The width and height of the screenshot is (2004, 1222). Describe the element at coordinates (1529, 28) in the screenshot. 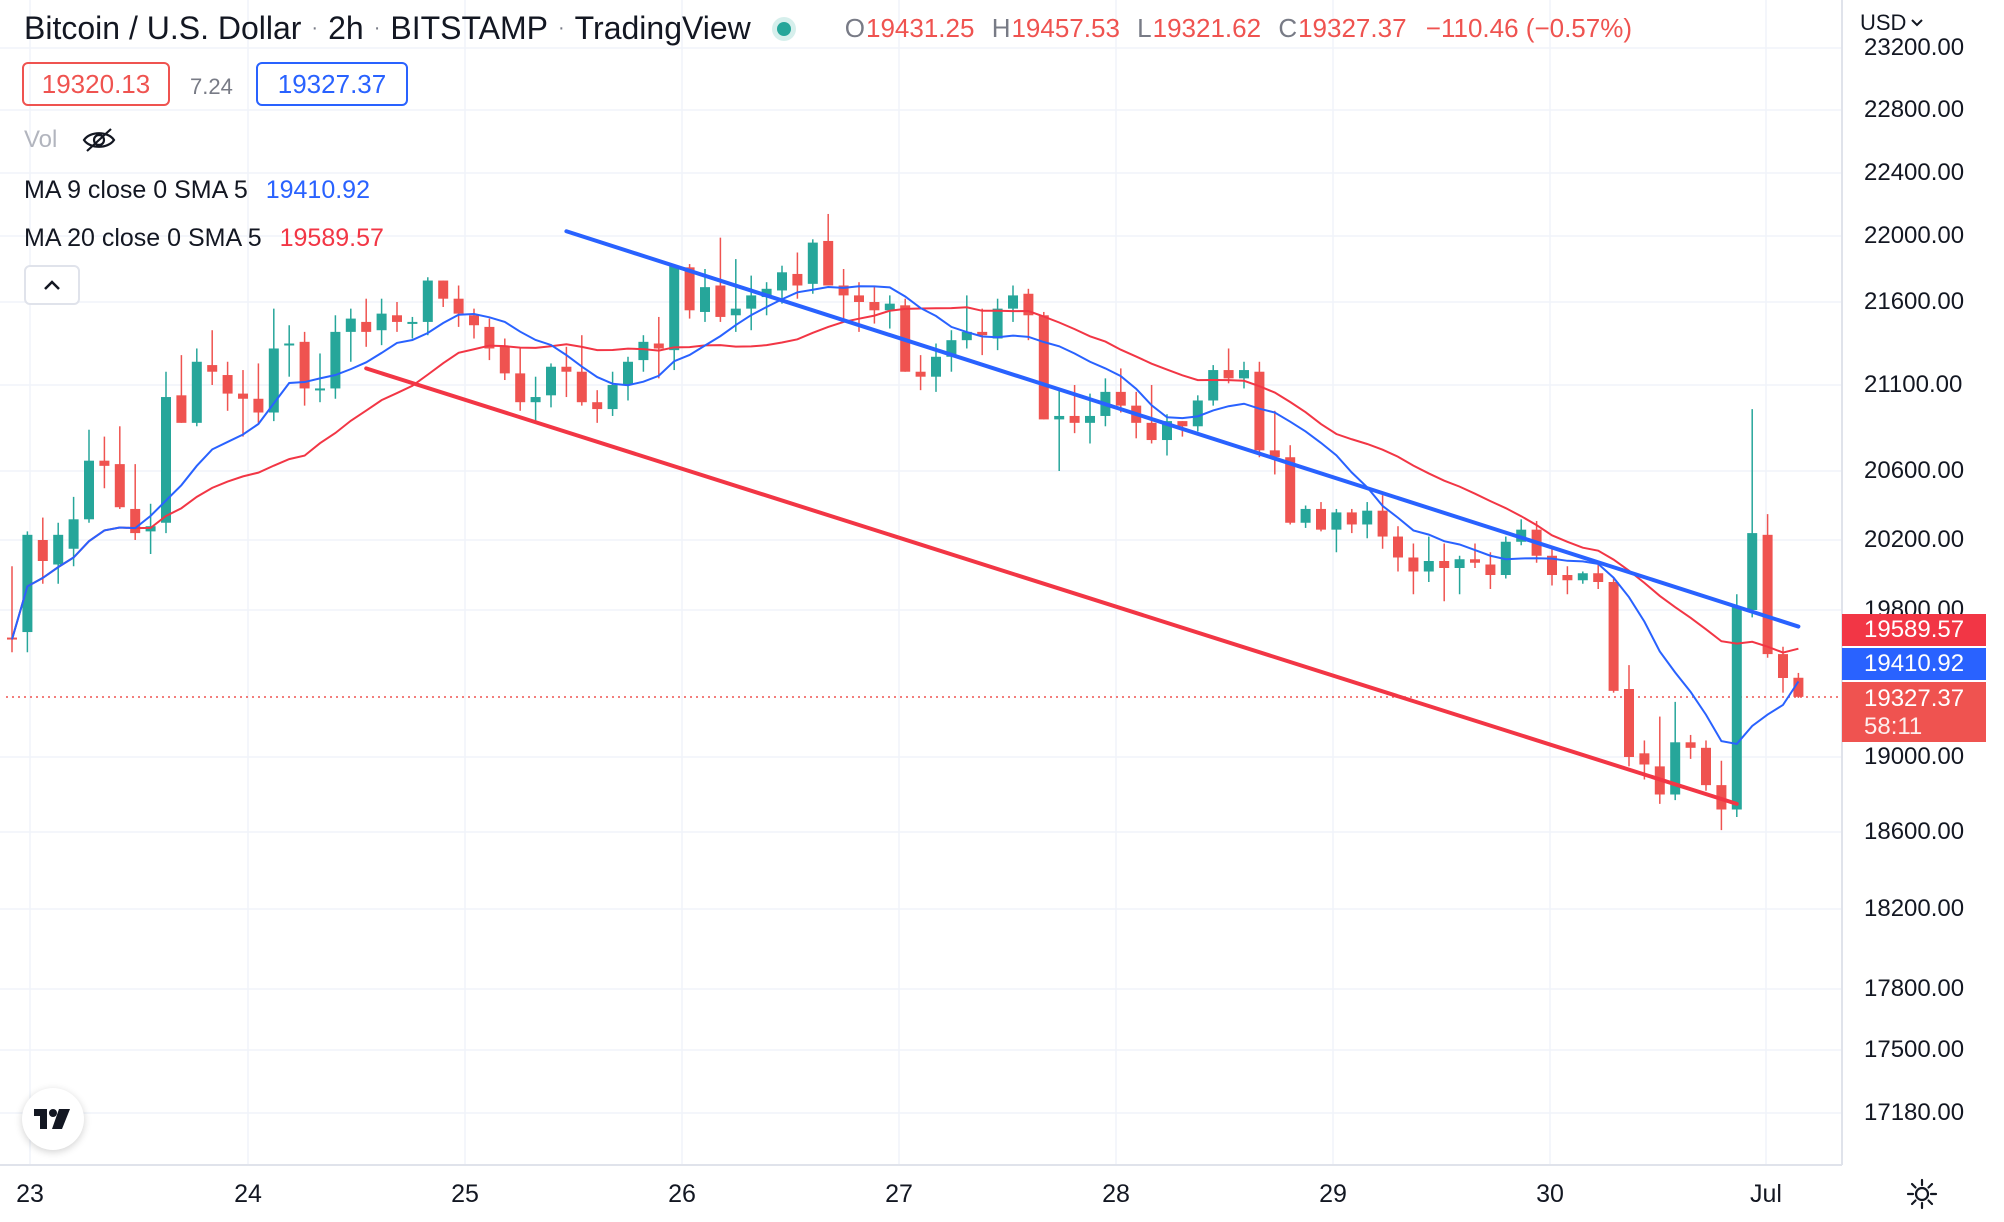

I see `change-value: −110.46 (−0.57%)` at that location.